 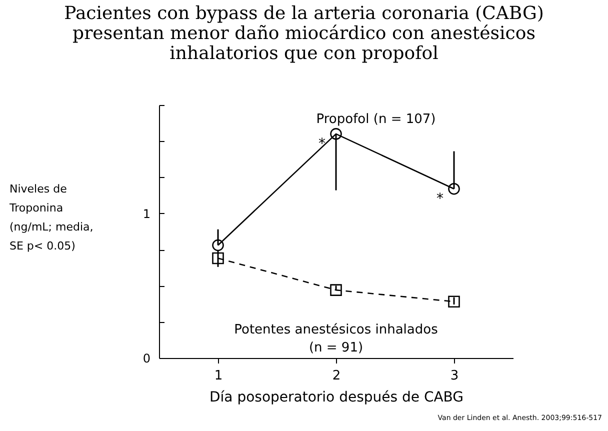 I want to click on chart-title: Pacientes con bypass de la arteria coronaria (CABG) presentan menor daño miocárdico con anestésicos inhalatorios que con propofol, so click(x=304, y=33).